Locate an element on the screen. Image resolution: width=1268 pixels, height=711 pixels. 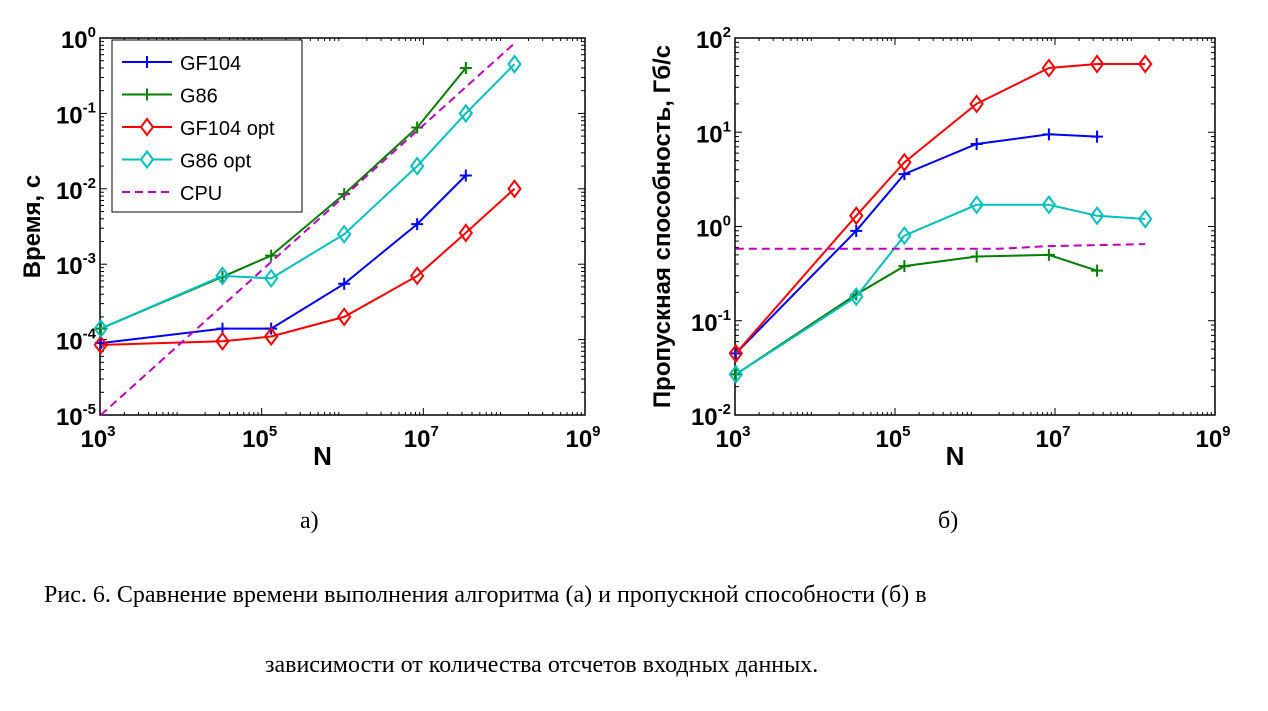
y-tick-label: 10⁻⁴ is located at coordinates (76, 341).